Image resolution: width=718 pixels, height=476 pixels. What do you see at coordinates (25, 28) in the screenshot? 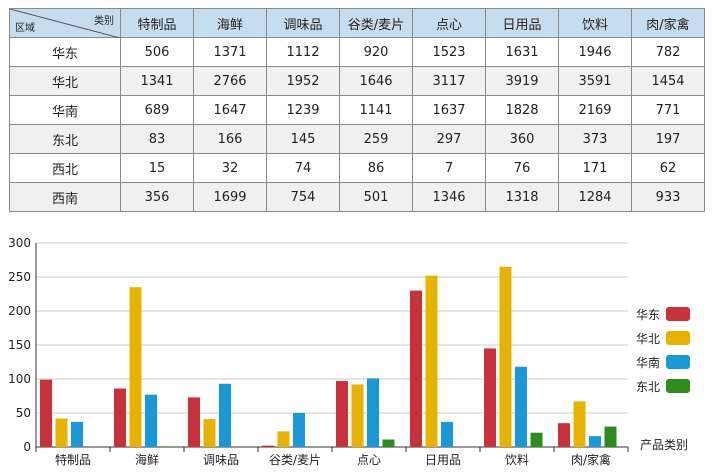
I see `corner-row-label: 区域` at bounding box center [25, 28].